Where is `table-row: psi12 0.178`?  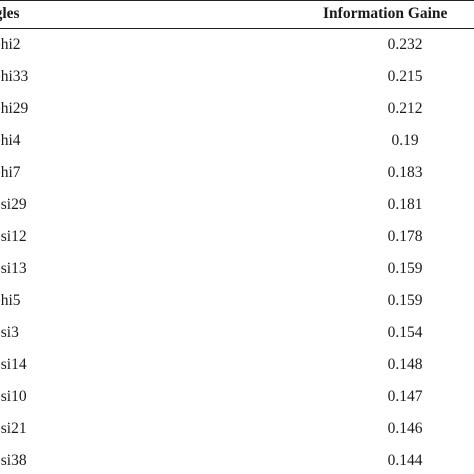 table-row: psi12 0.178 is located at coordinates (237, 240).